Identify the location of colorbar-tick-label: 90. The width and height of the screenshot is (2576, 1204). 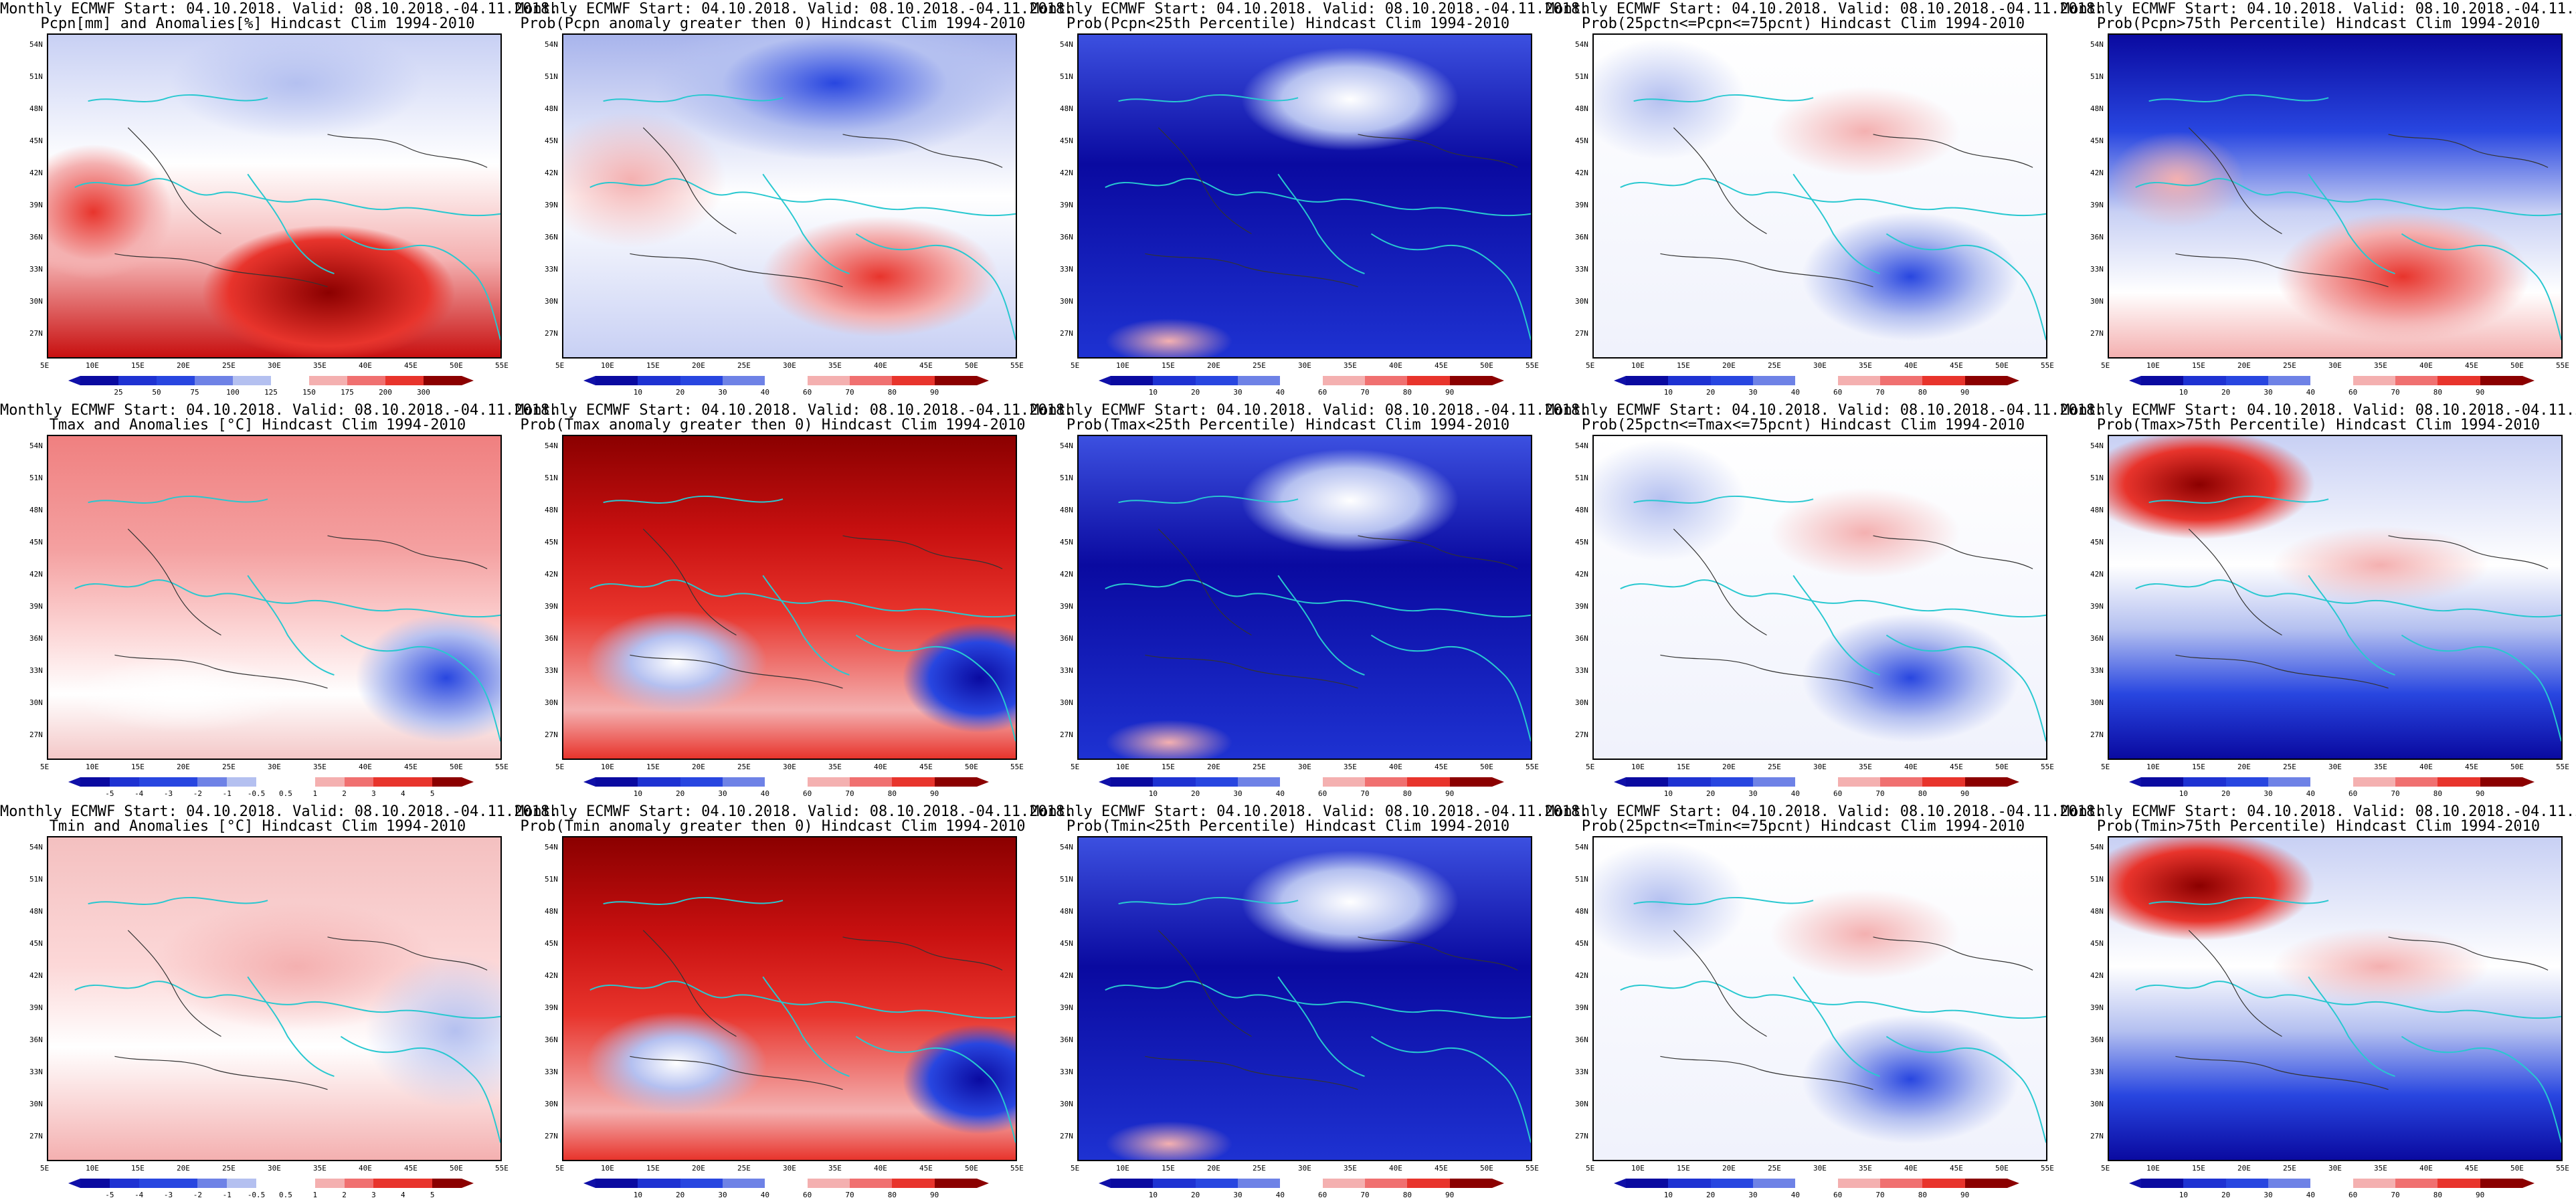
(2480, 1195).